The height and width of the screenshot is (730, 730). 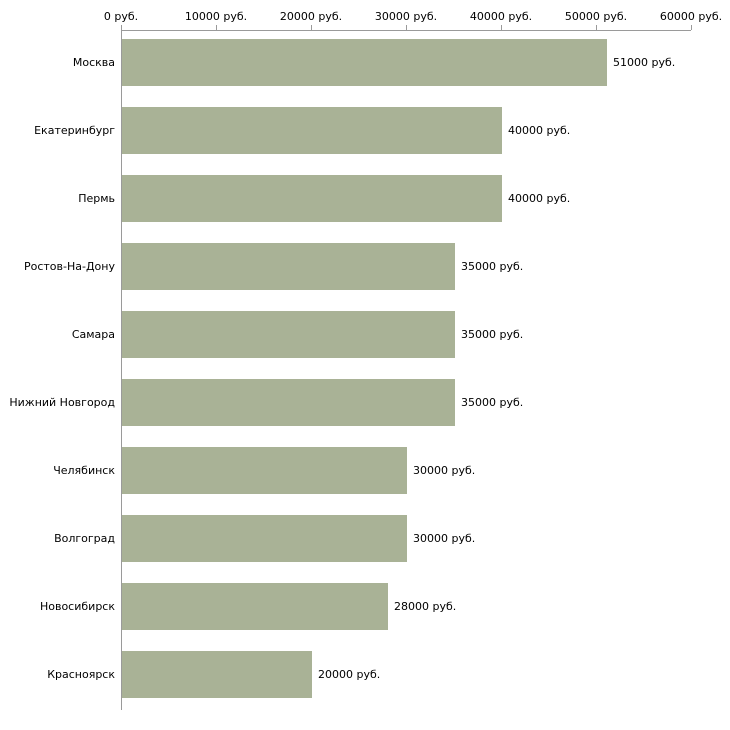 I want to click on bar-row: Красноярск 20000 руб., so click(x=369, y=677).